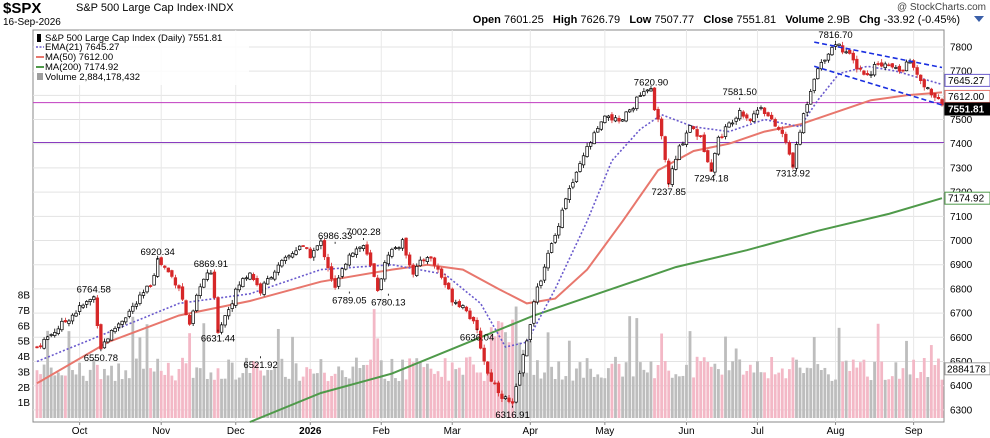  Describe the element at coordinates (835, 35) in the screenshot. I see `annotation-label: 7816.70` at that location.